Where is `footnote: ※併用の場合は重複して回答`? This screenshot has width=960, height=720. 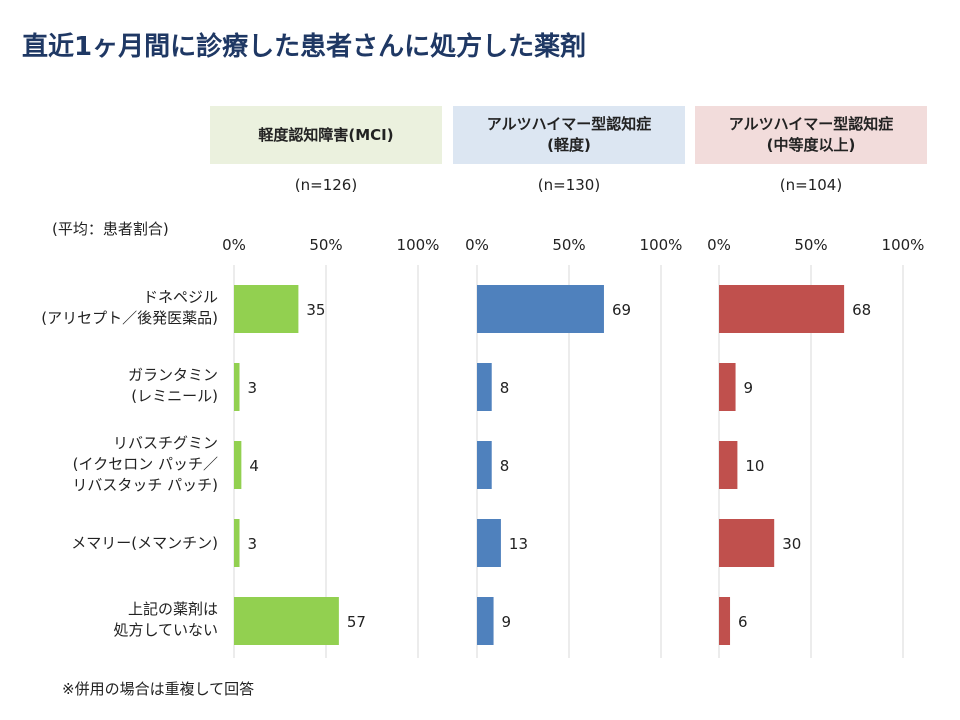 footnote: ※併用の場合は重複して回答 is located at coordinates (158, 689).